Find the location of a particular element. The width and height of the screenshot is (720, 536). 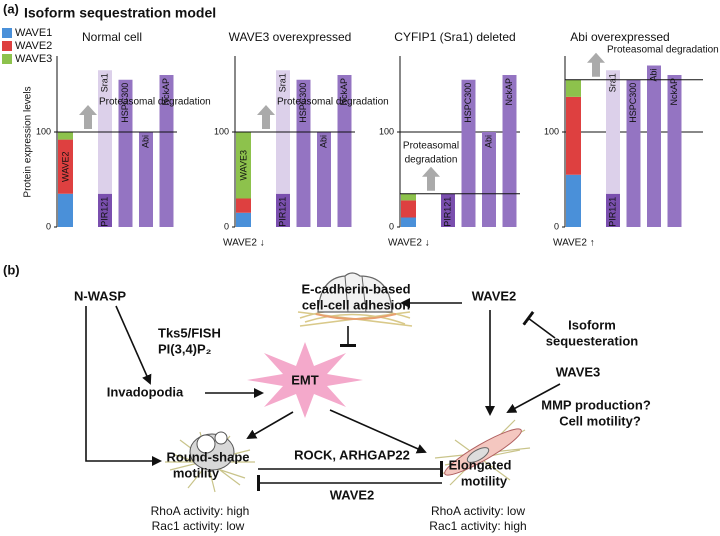

node-label: Round-shape is located at coordinates (207, 456).